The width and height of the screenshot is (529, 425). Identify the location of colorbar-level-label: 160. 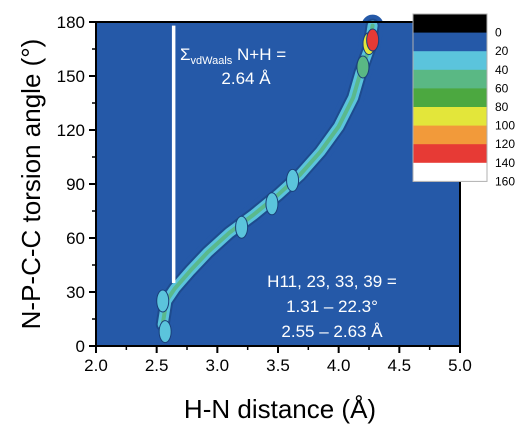
(505, 181).